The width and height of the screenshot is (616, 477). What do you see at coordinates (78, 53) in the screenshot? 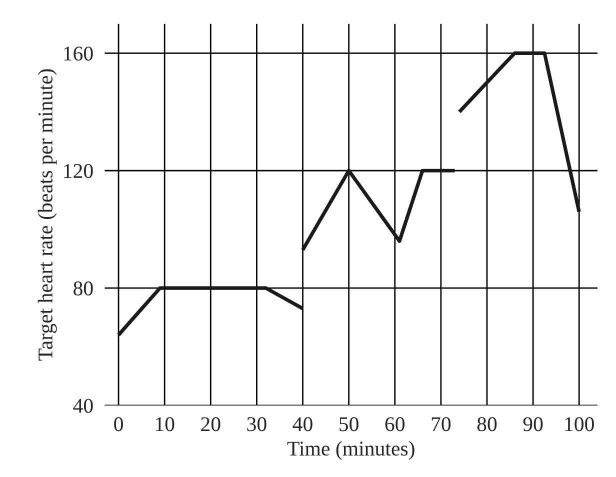
I see `y-tick-label: 160` at bounding box center [78, 53].